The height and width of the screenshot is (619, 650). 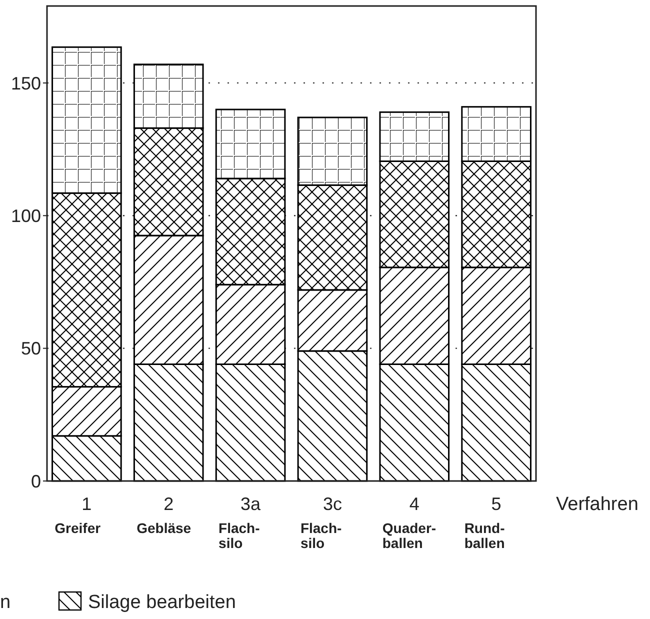 What do you see at coordinates (321, 522) in the screenshot?
I see `x-tick-label: 3c Flach- silo` at bounding box center [321, 522].